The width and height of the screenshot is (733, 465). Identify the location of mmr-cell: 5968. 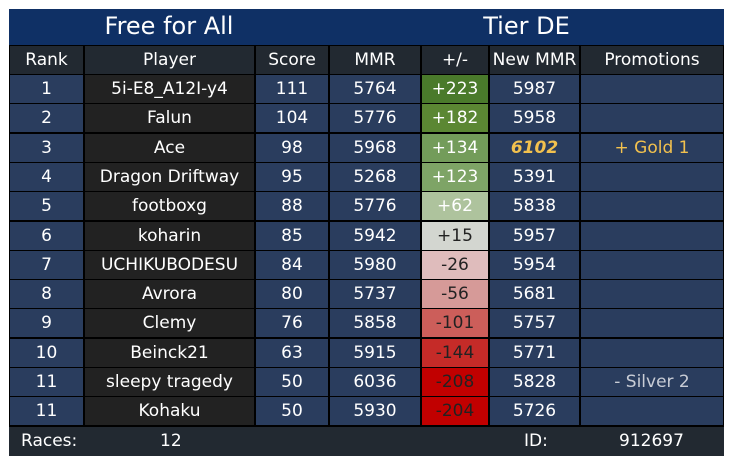
(375, 148).